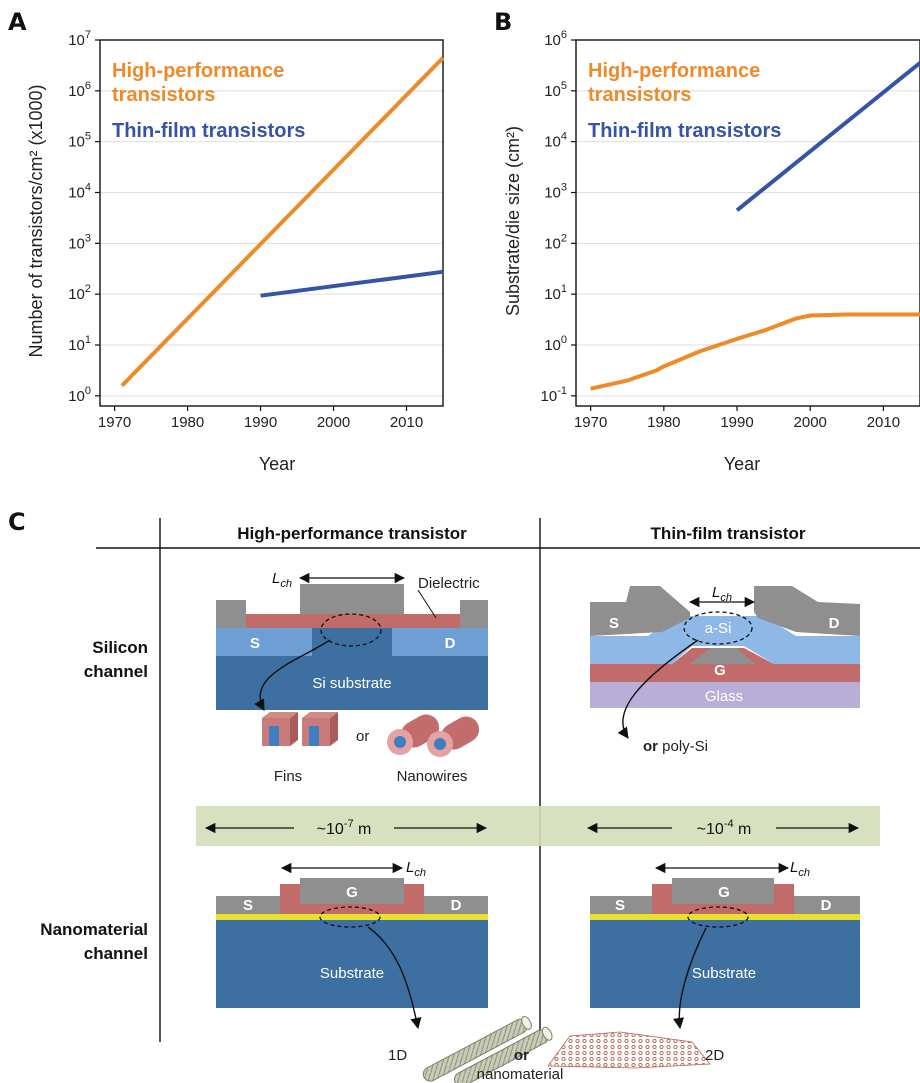 Image resolution: width=920 pixels, height=1083 pixels. What do you see at coordinates (675, 746) in the screenshot?
I see `poly-si-label: or poly-Si` at bounding box center [675, 746].